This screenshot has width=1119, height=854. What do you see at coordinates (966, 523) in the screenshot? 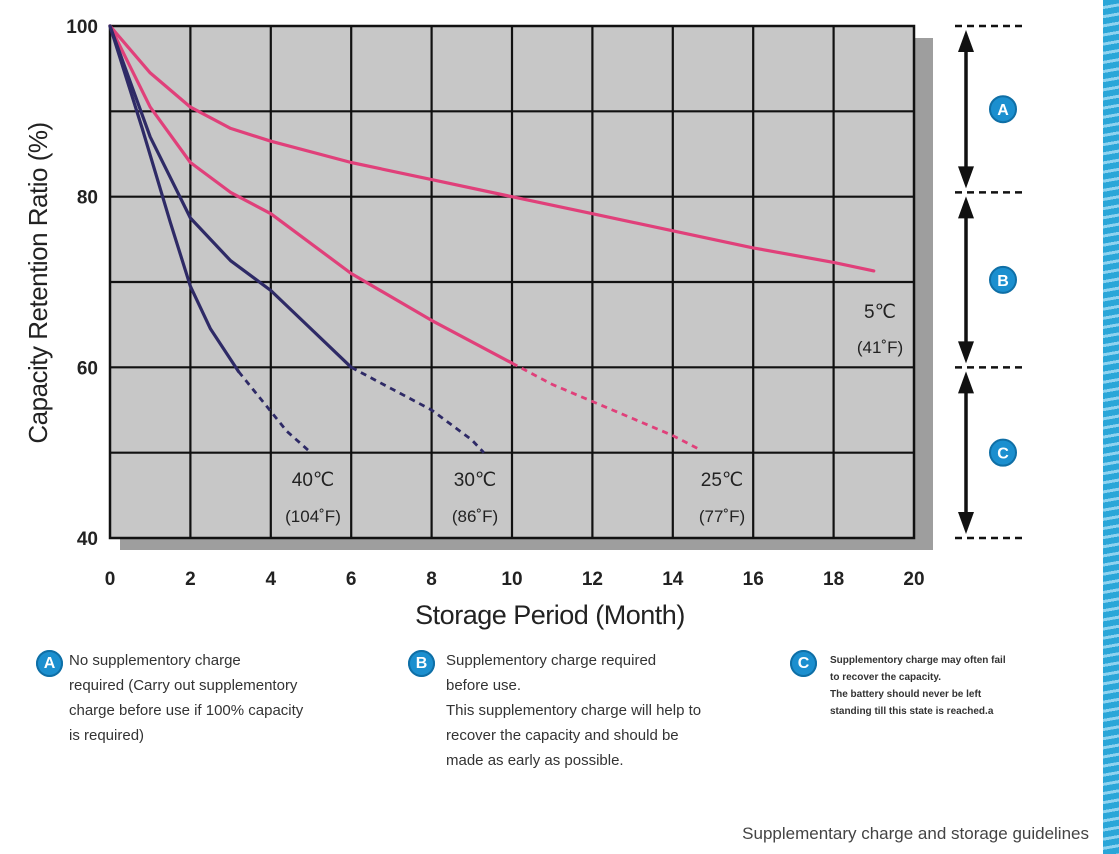
I see `zone-arrowhead-down-c` at bounding box center [966, 523].